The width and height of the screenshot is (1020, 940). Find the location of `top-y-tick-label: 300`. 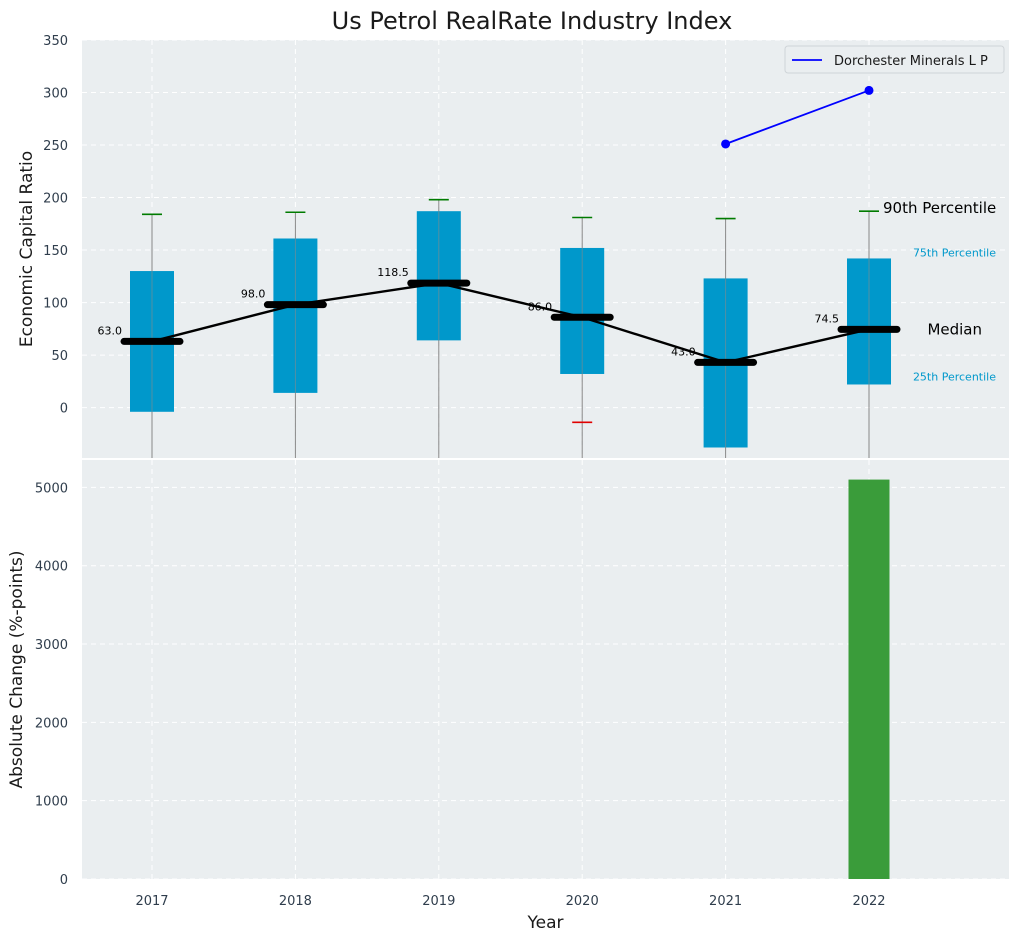

top-y-tick-label: 300 is located at coordinates (55, 94).